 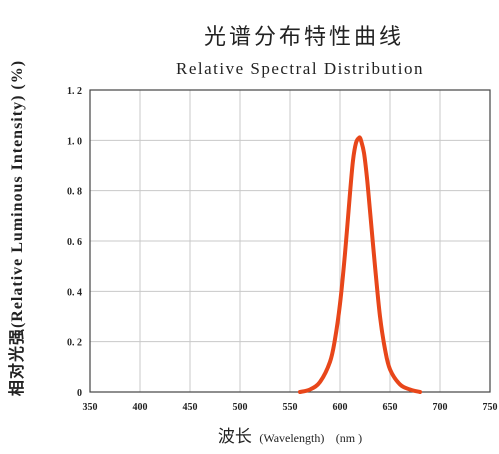 I want to click on y-tick-label: 1. 0, so click(x=74, y=141).